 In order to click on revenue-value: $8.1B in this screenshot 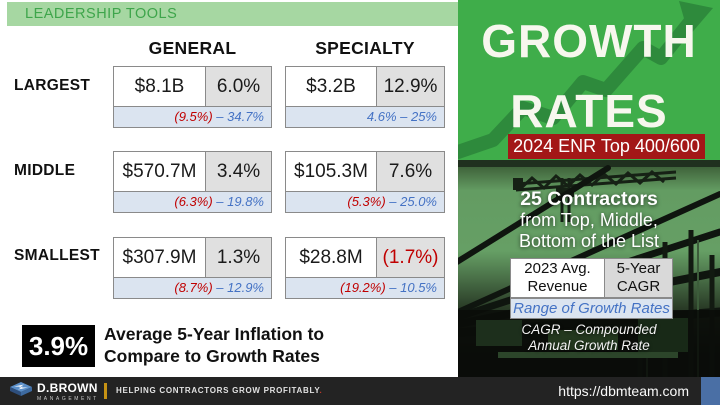, I will do `click(159, 86)`.